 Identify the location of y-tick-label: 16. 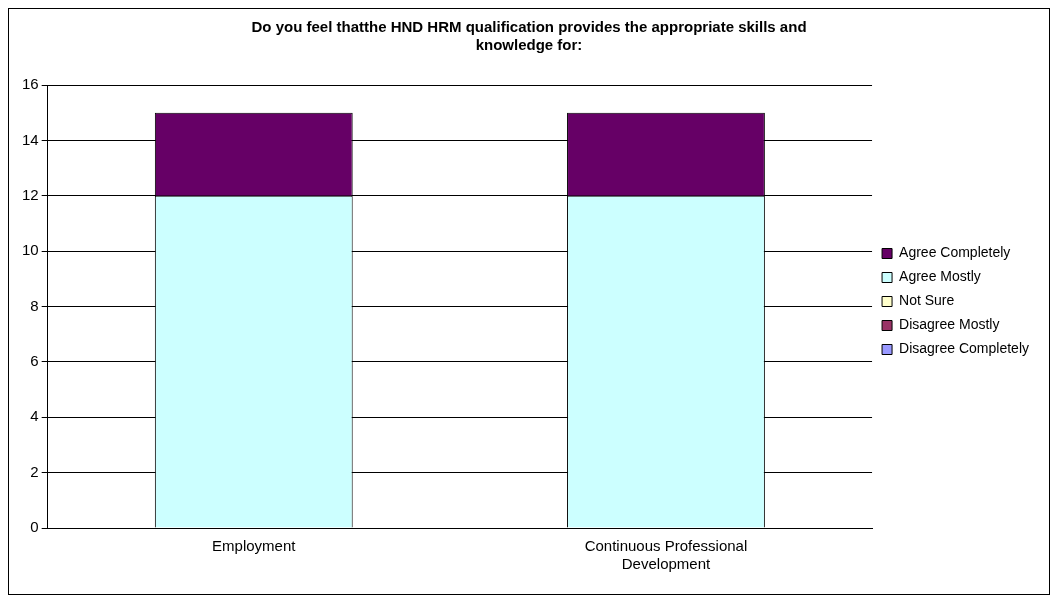
(30, 84).